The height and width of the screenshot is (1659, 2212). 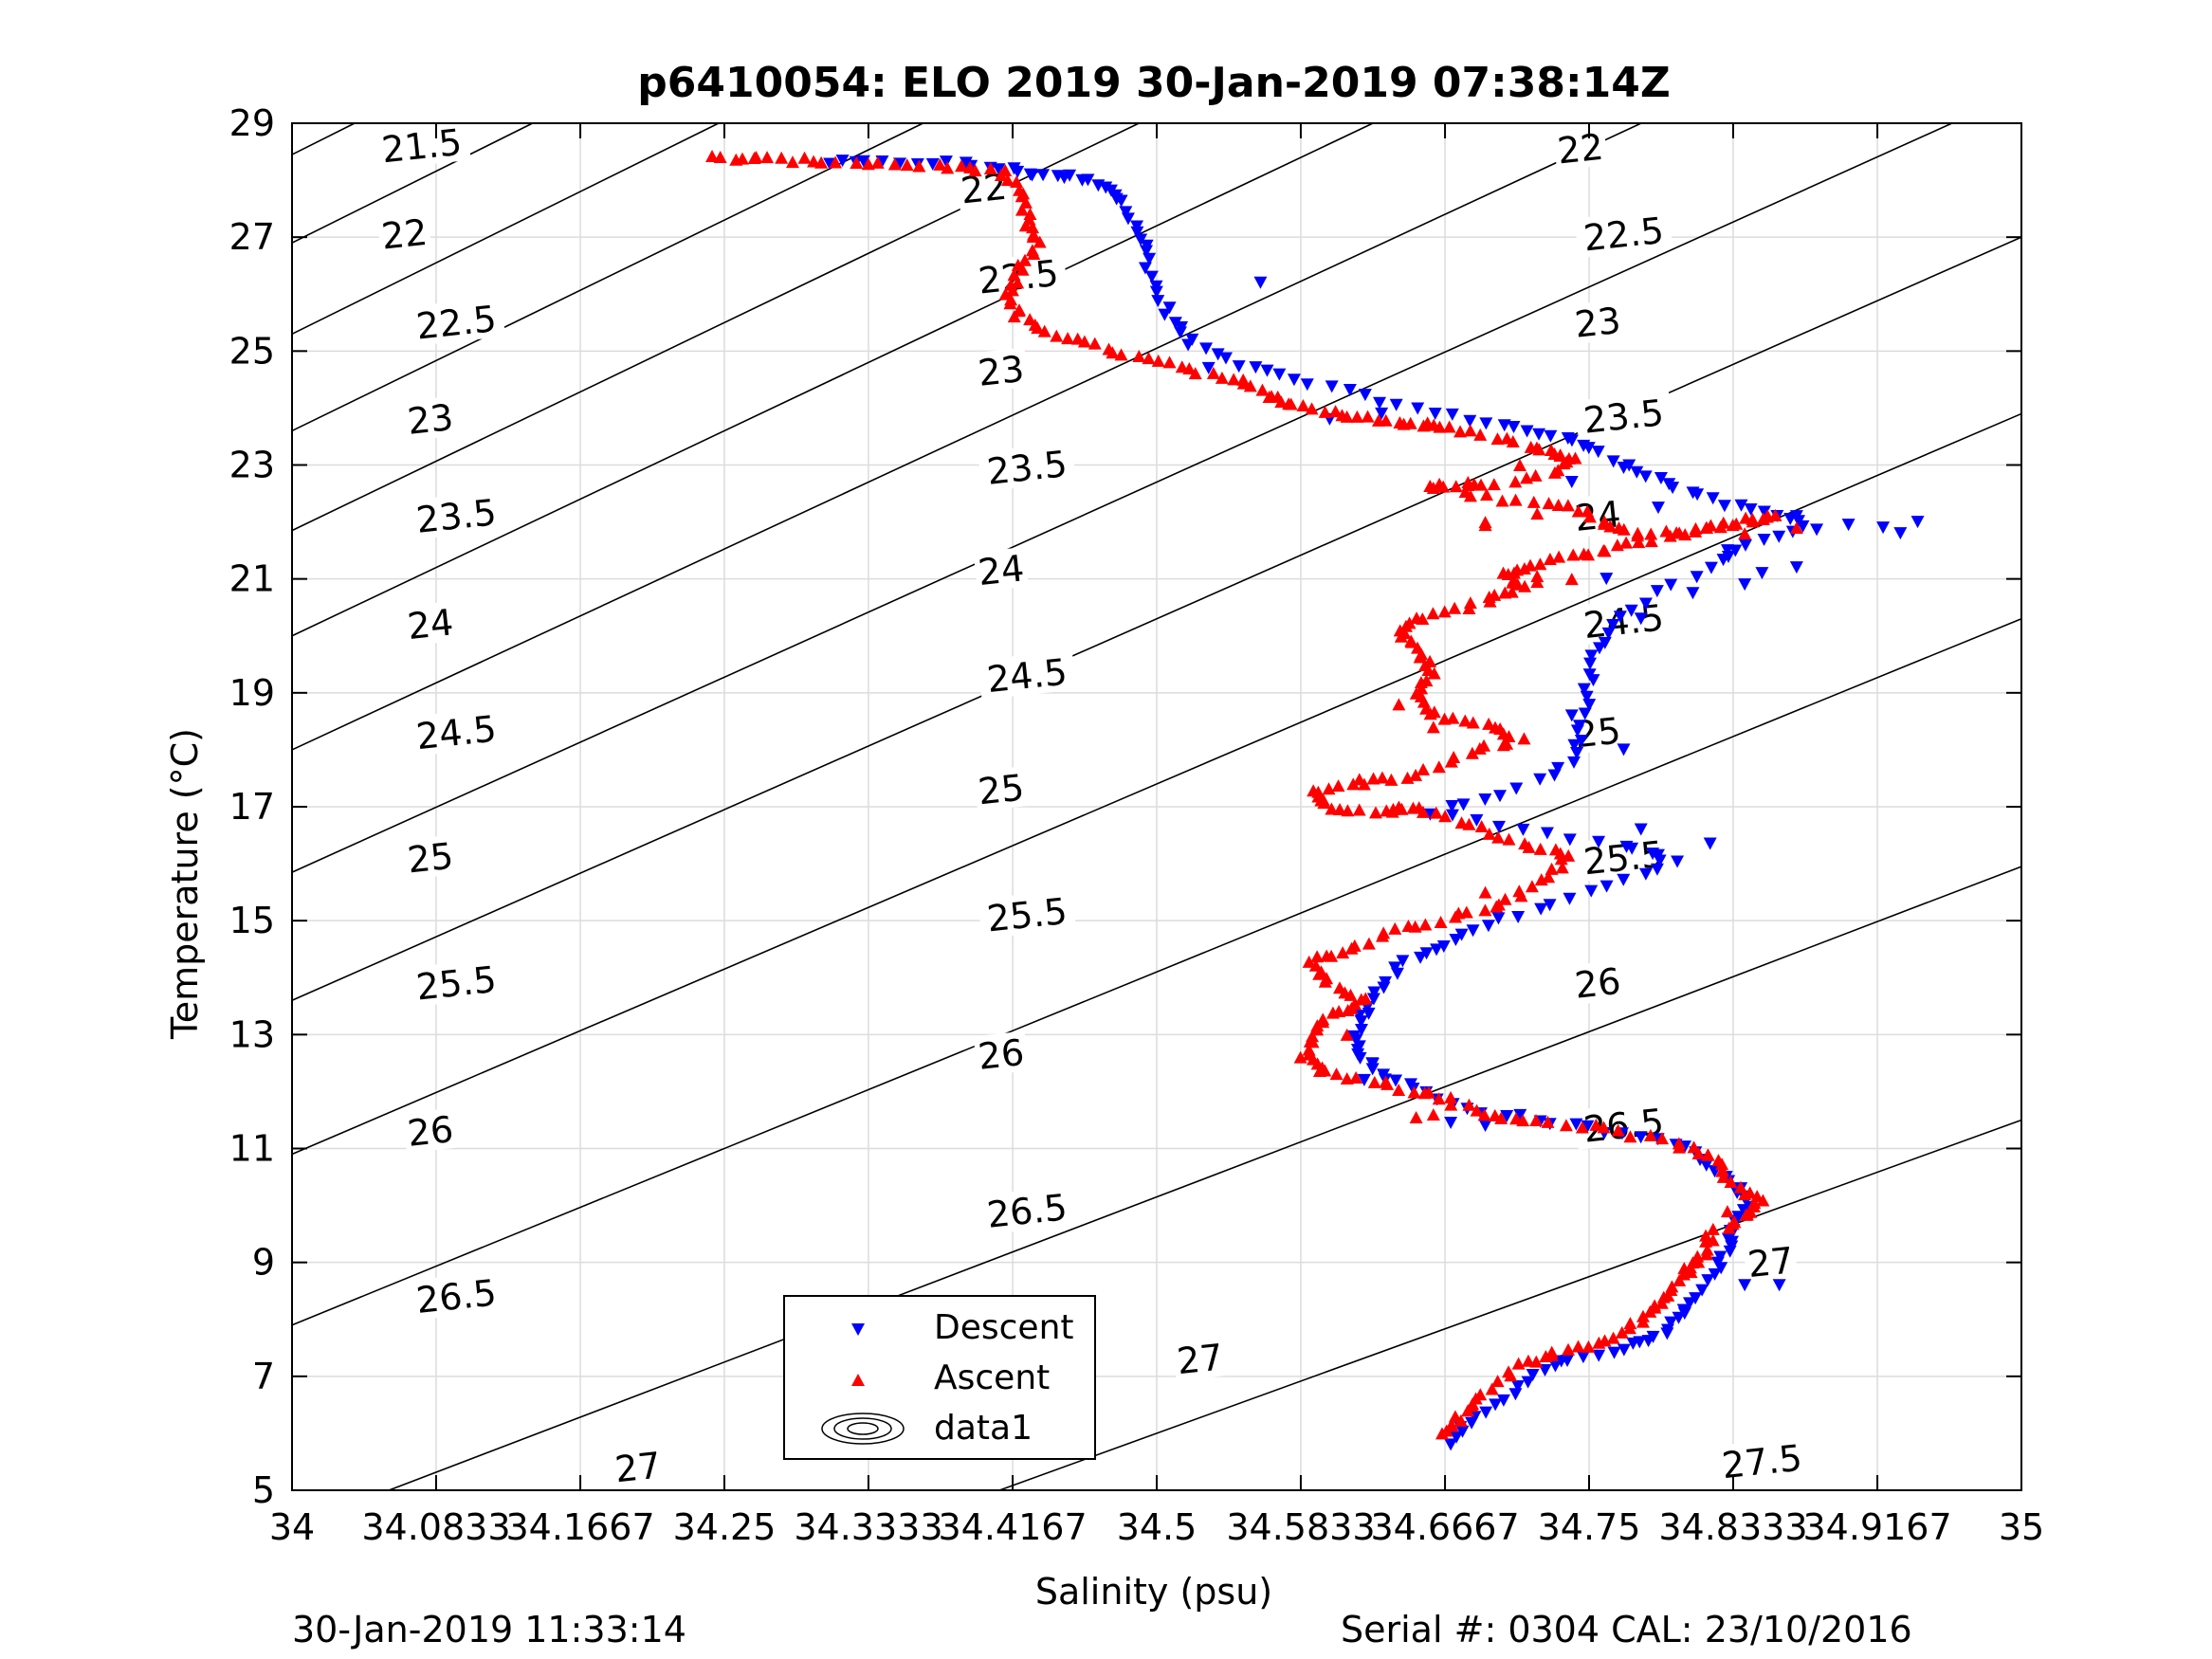 I want to click on contour-label: 24, so click(x=431, y=624).